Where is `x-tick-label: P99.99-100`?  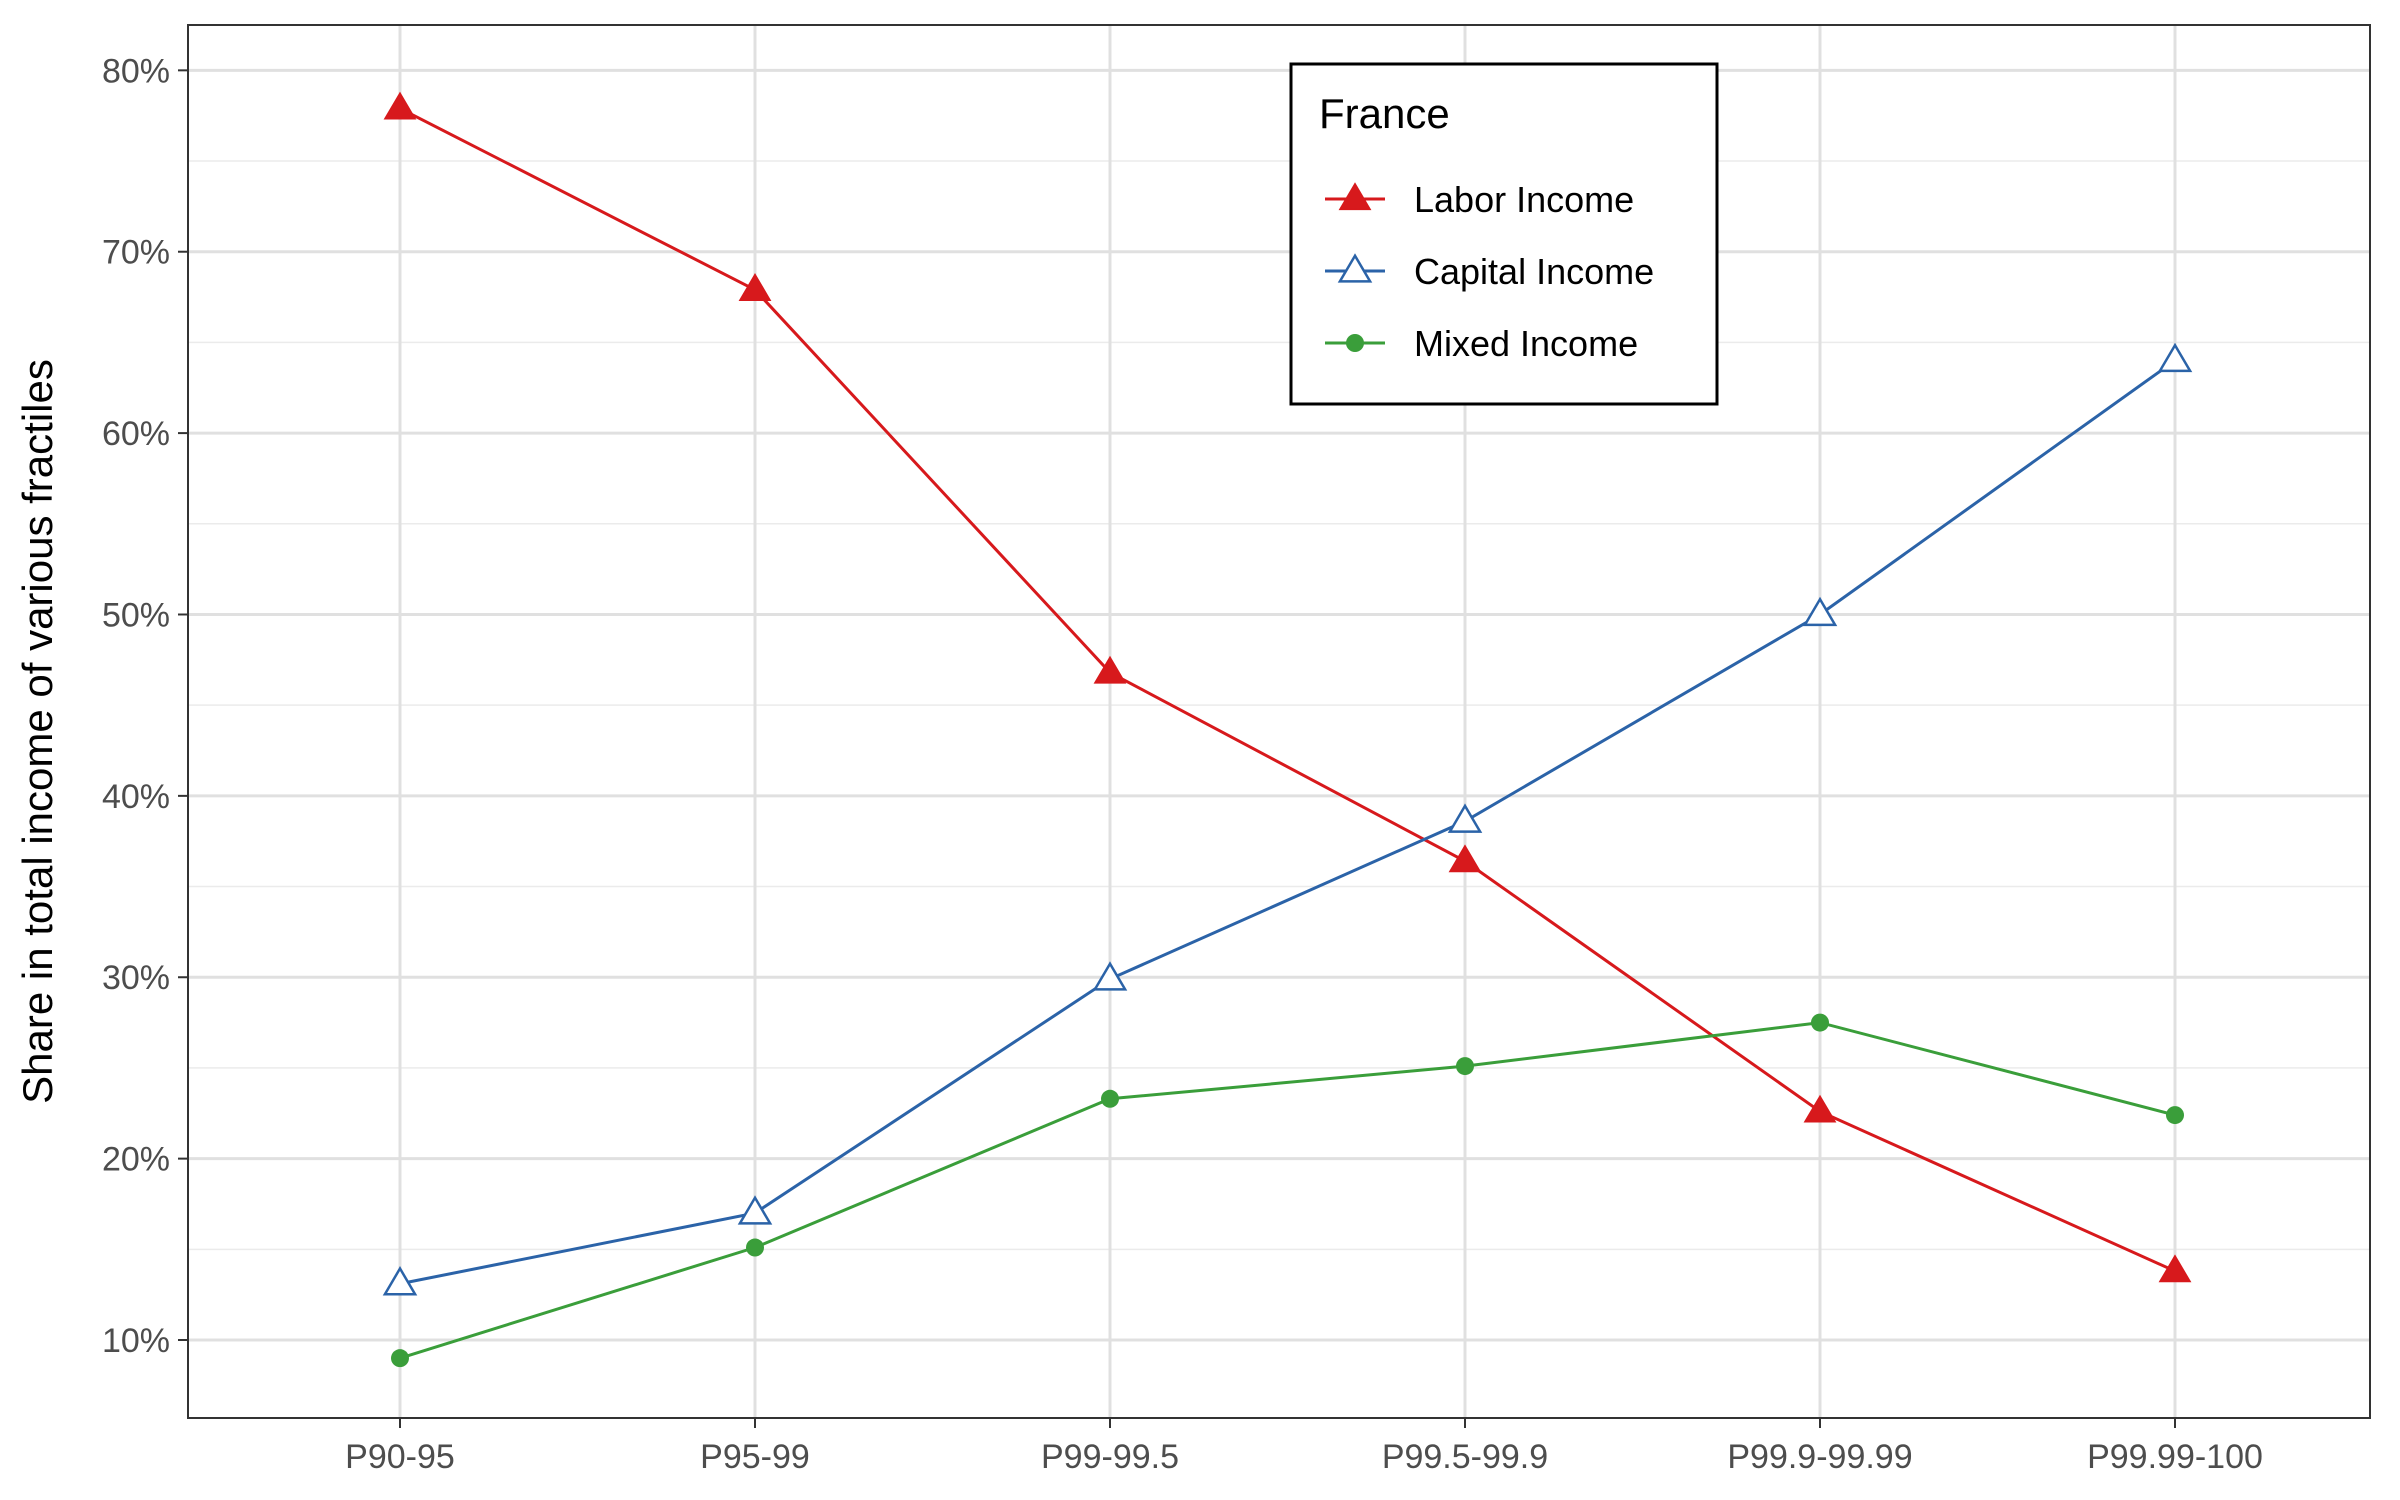
x-tick-label: P99.99-100 is located at coordinates (2175, 1457).